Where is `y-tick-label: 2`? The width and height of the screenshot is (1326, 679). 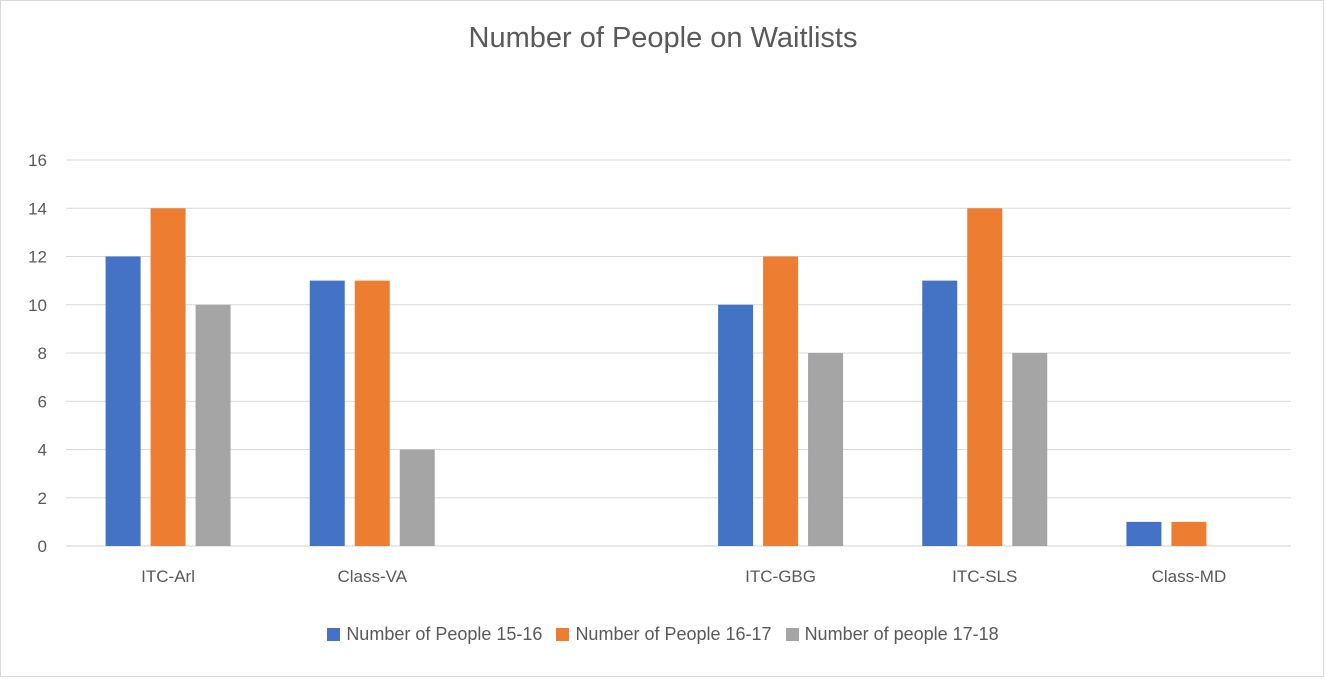 y-tick-label: 2 is located at coordinates (42, 498).